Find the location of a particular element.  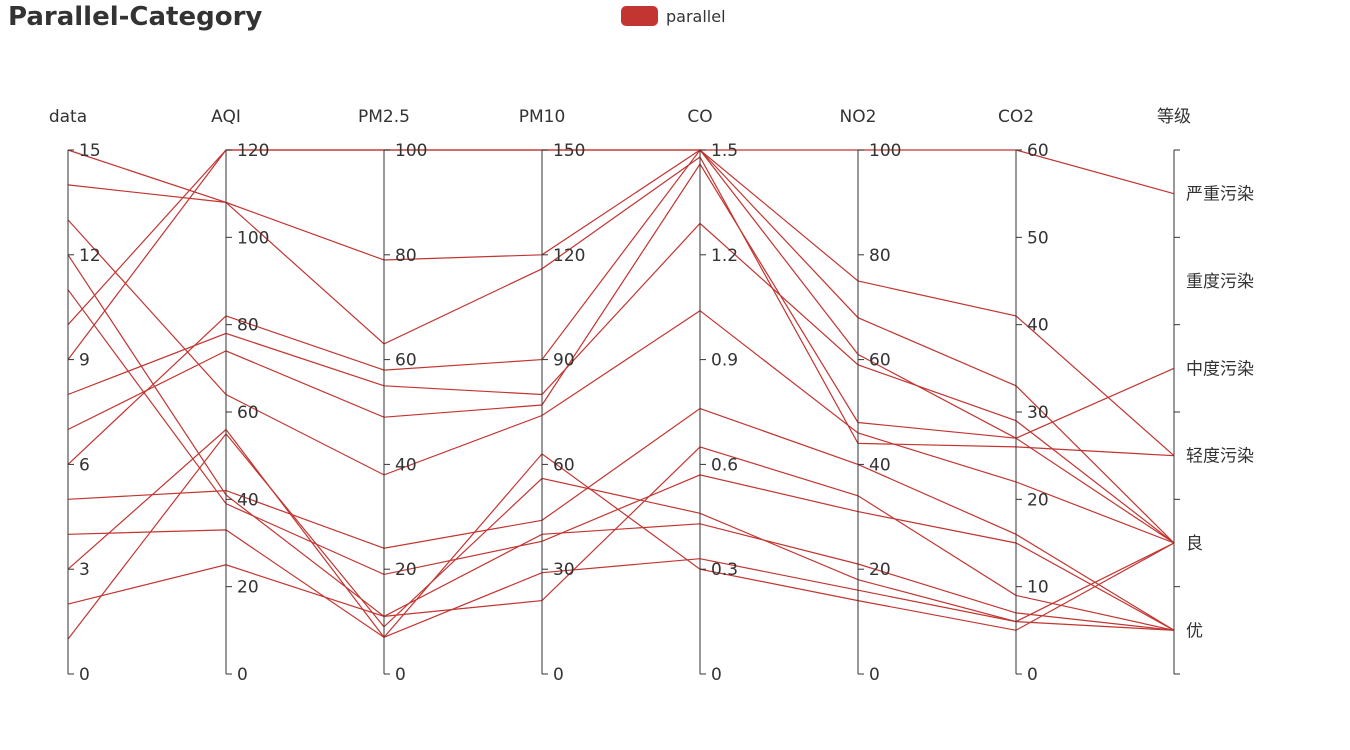

tick-label: 0.3 is located at coordinates (724, 570).